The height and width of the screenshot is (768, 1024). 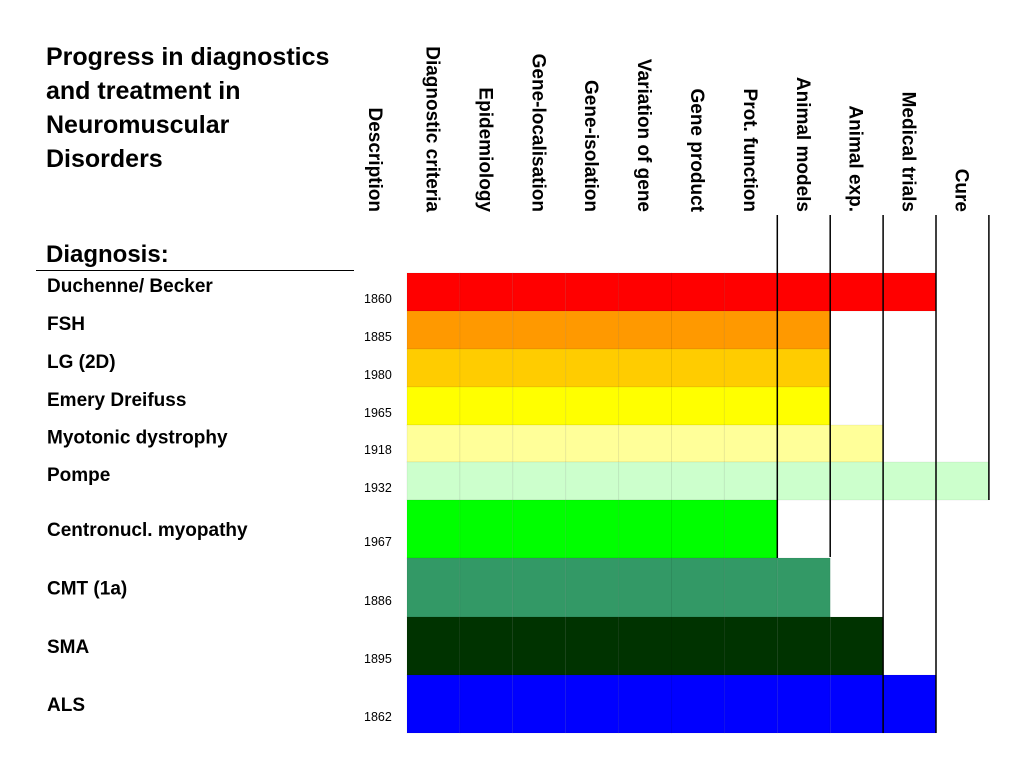 I want to click on heading-divider, so click(x=195, y=270).